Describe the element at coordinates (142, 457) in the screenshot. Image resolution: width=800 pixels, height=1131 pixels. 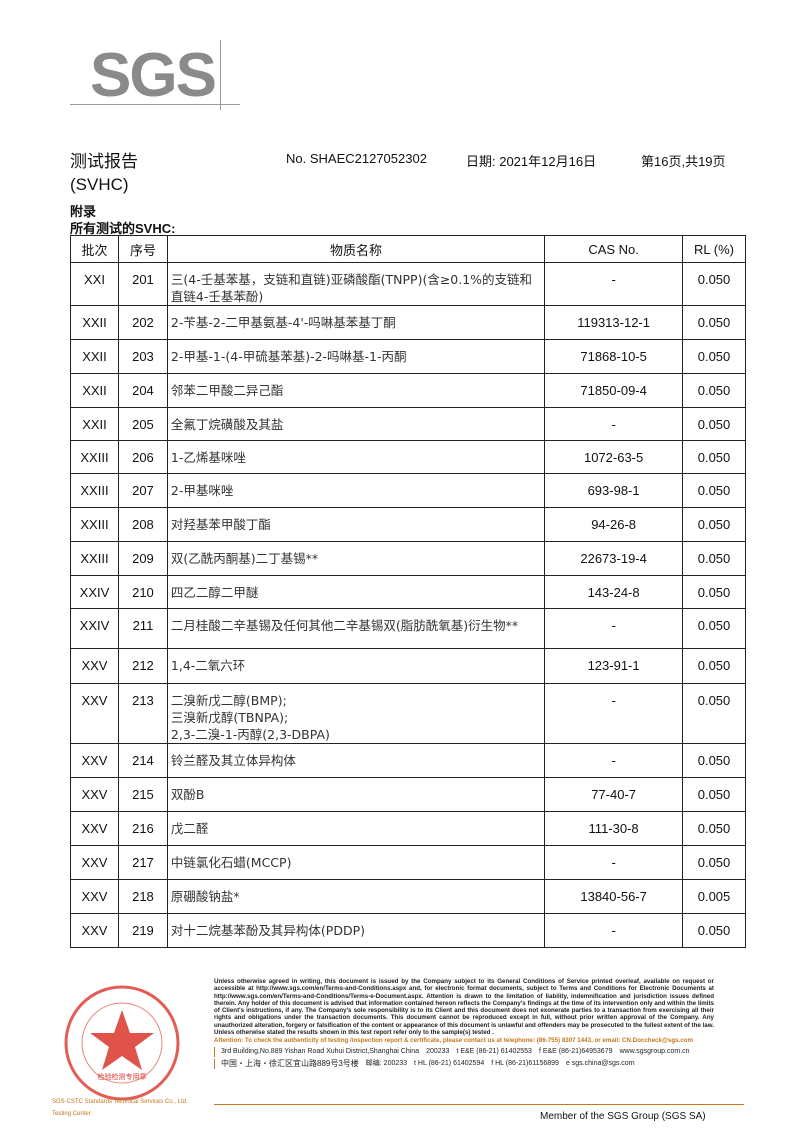
I see `seq-cell: 206` at that location.